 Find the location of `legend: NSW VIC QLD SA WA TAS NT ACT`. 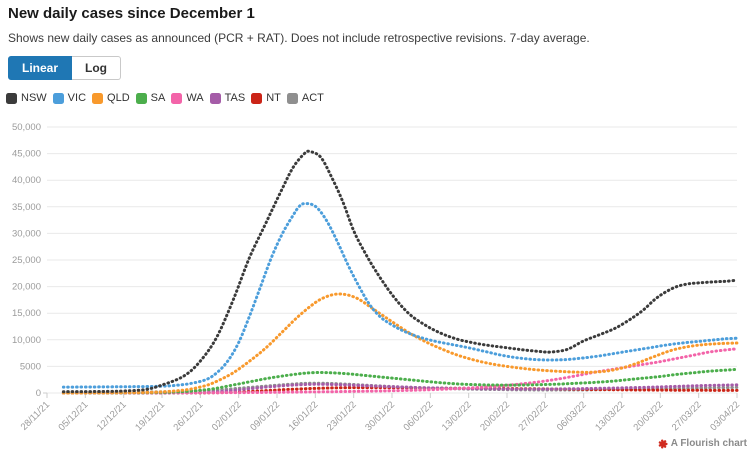

legend: NSW VIC QLD SA WA TAS NT ACT is located at coordinates (168, 98).